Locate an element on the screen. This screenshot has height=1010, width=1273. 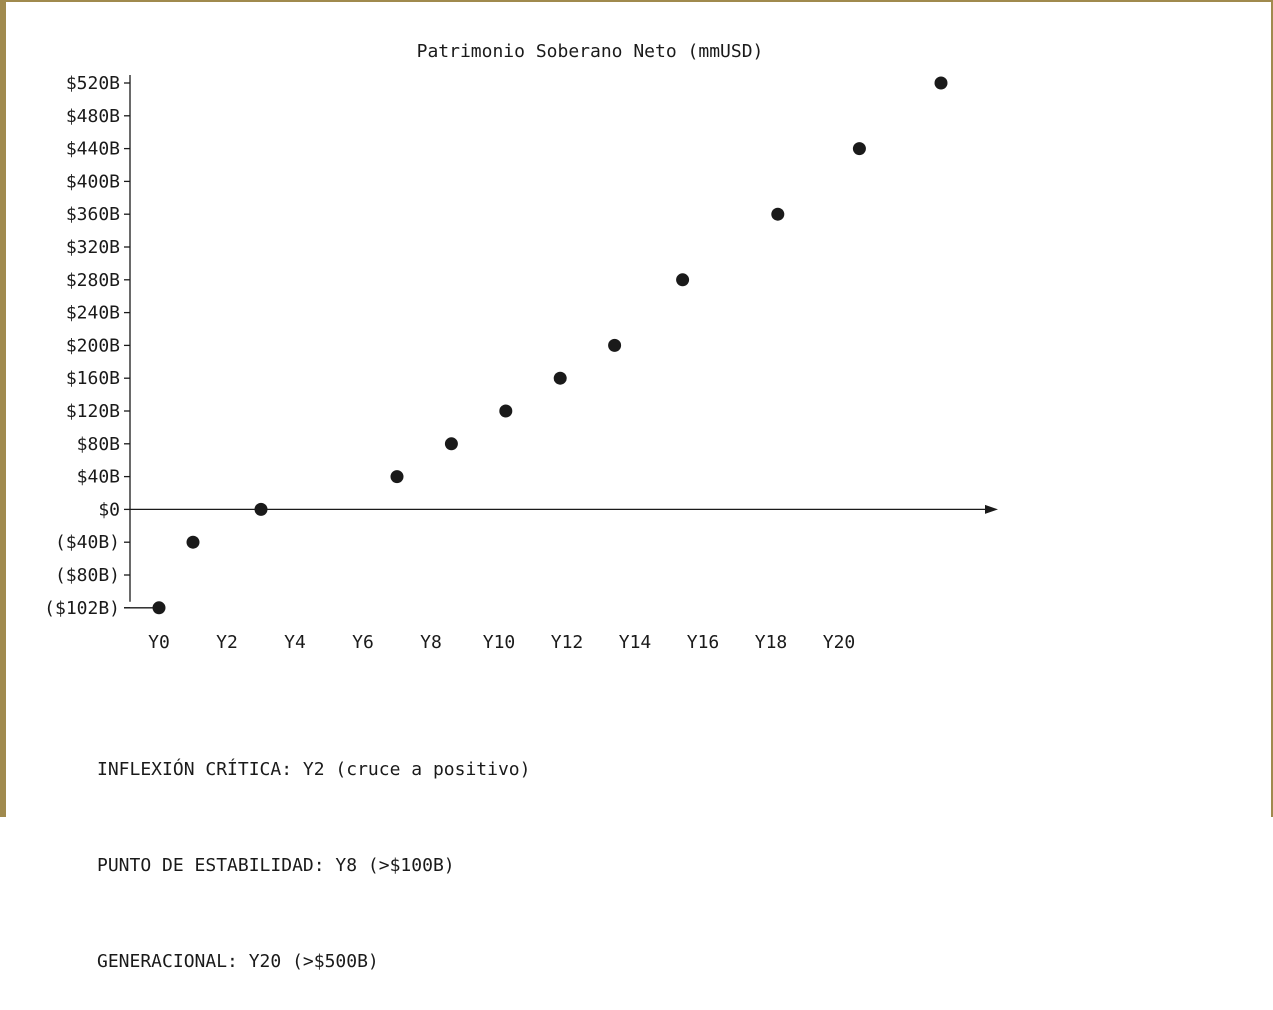
annotation-generational: GENERACIONAL: Y20 (>$500B) is located at coordinates (238, 961).